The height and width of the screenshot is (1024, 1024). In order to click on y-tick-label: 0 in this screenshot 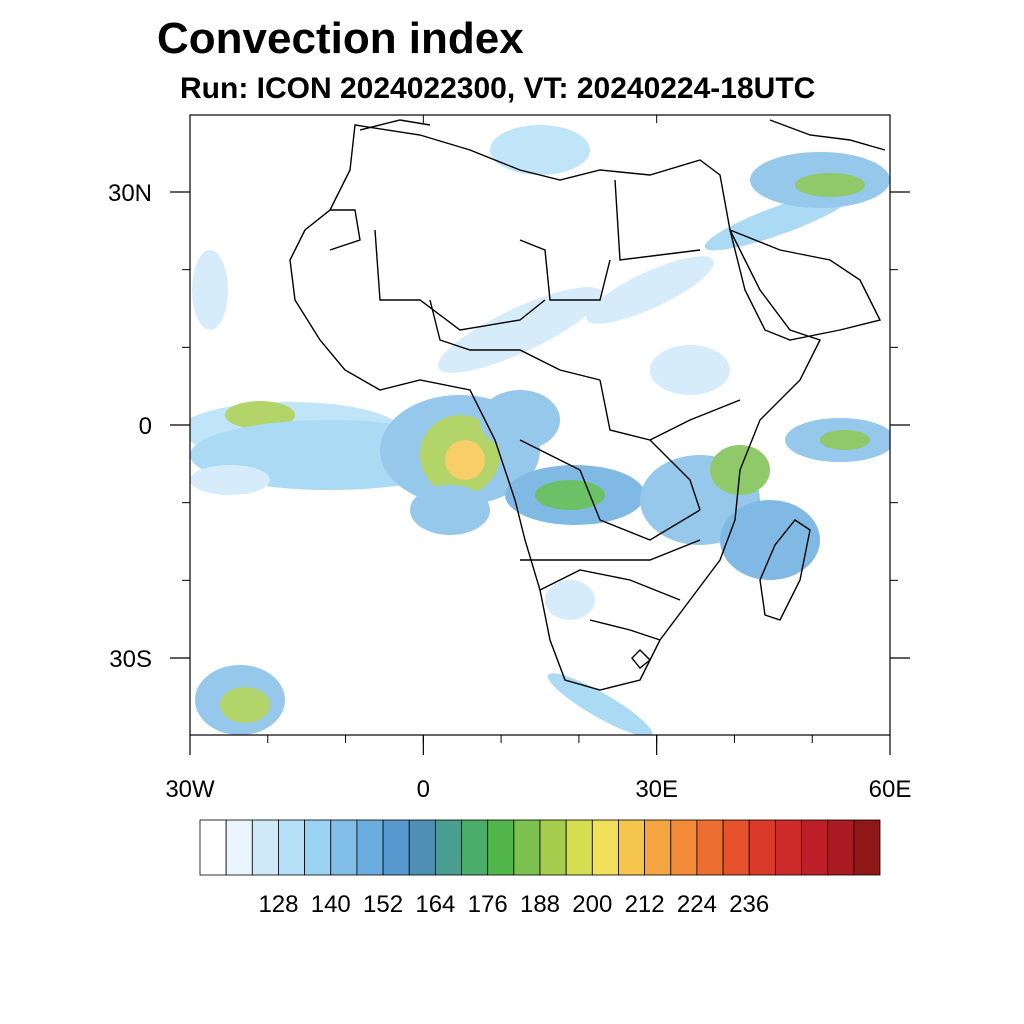, I will do `click(145, 426)`.